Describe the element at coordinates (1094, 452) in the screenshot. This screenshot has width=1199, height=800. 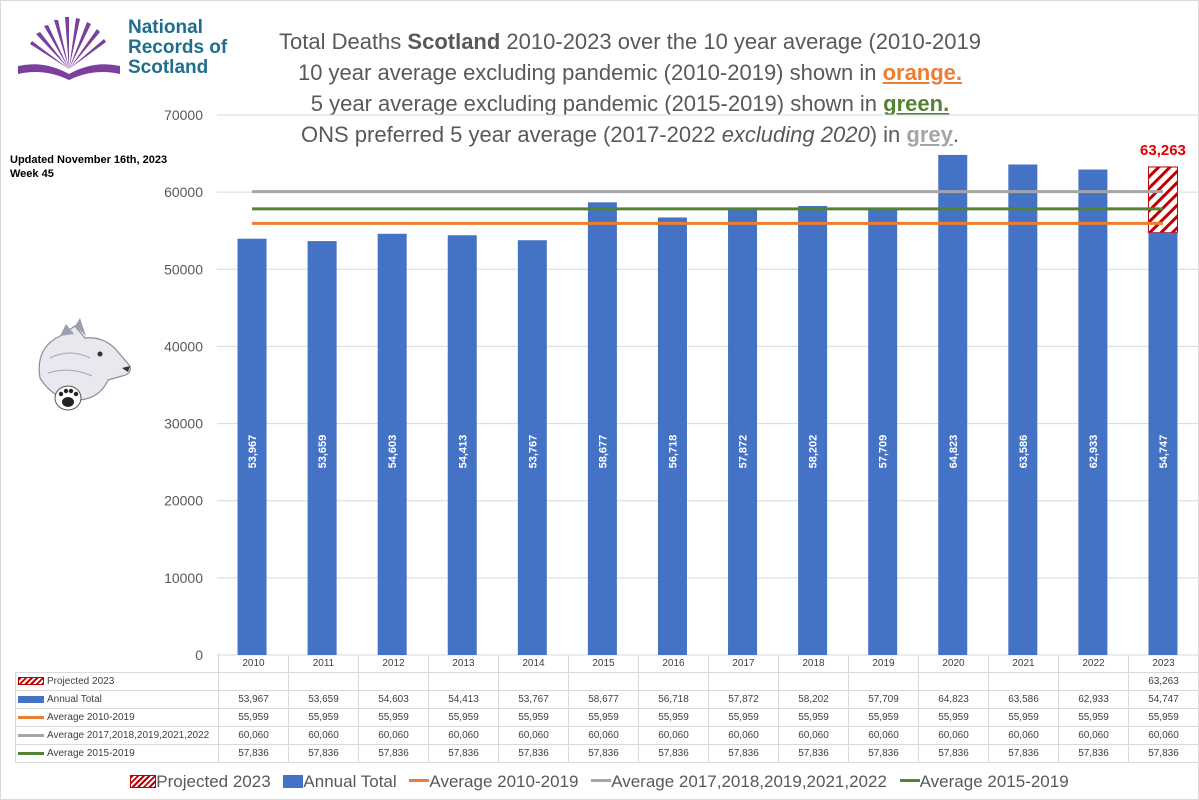
I see `bar-data-label: 62,933` at that location.